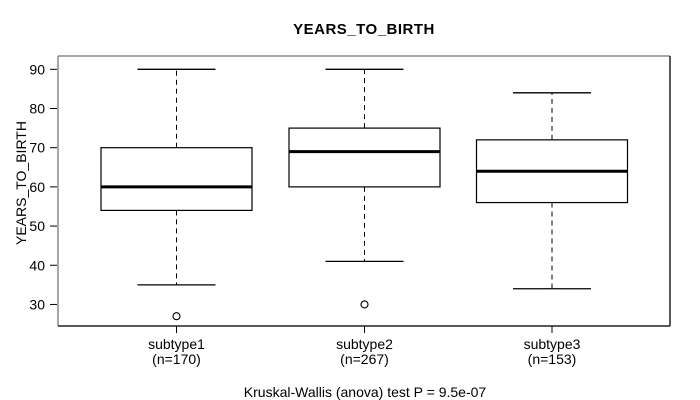 The image size is (700, 400). What do you see at coordinates (364, 29) in the screenshot?
I see `chart-title: YEARS_TO_BIRTH` at bounding box center [364, 29].